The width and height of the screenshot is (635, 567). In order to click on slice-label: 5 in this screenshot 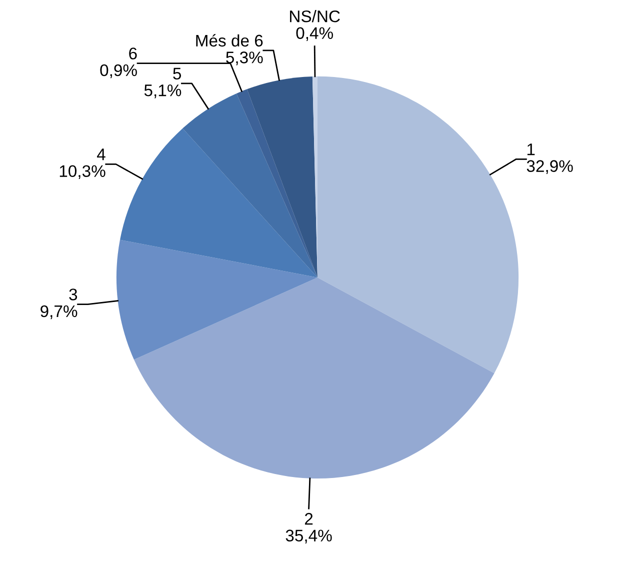, I will do `click(177, 74)`.